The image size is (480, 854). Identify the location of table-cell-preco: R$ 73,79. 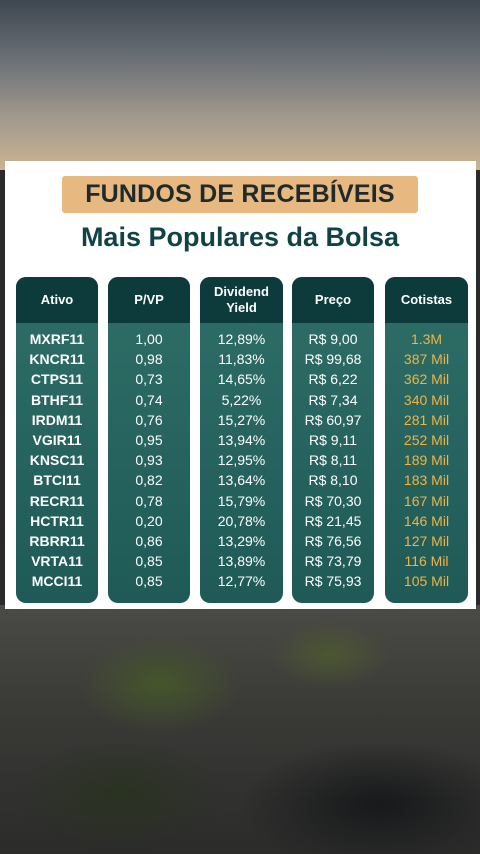
(333, 561).